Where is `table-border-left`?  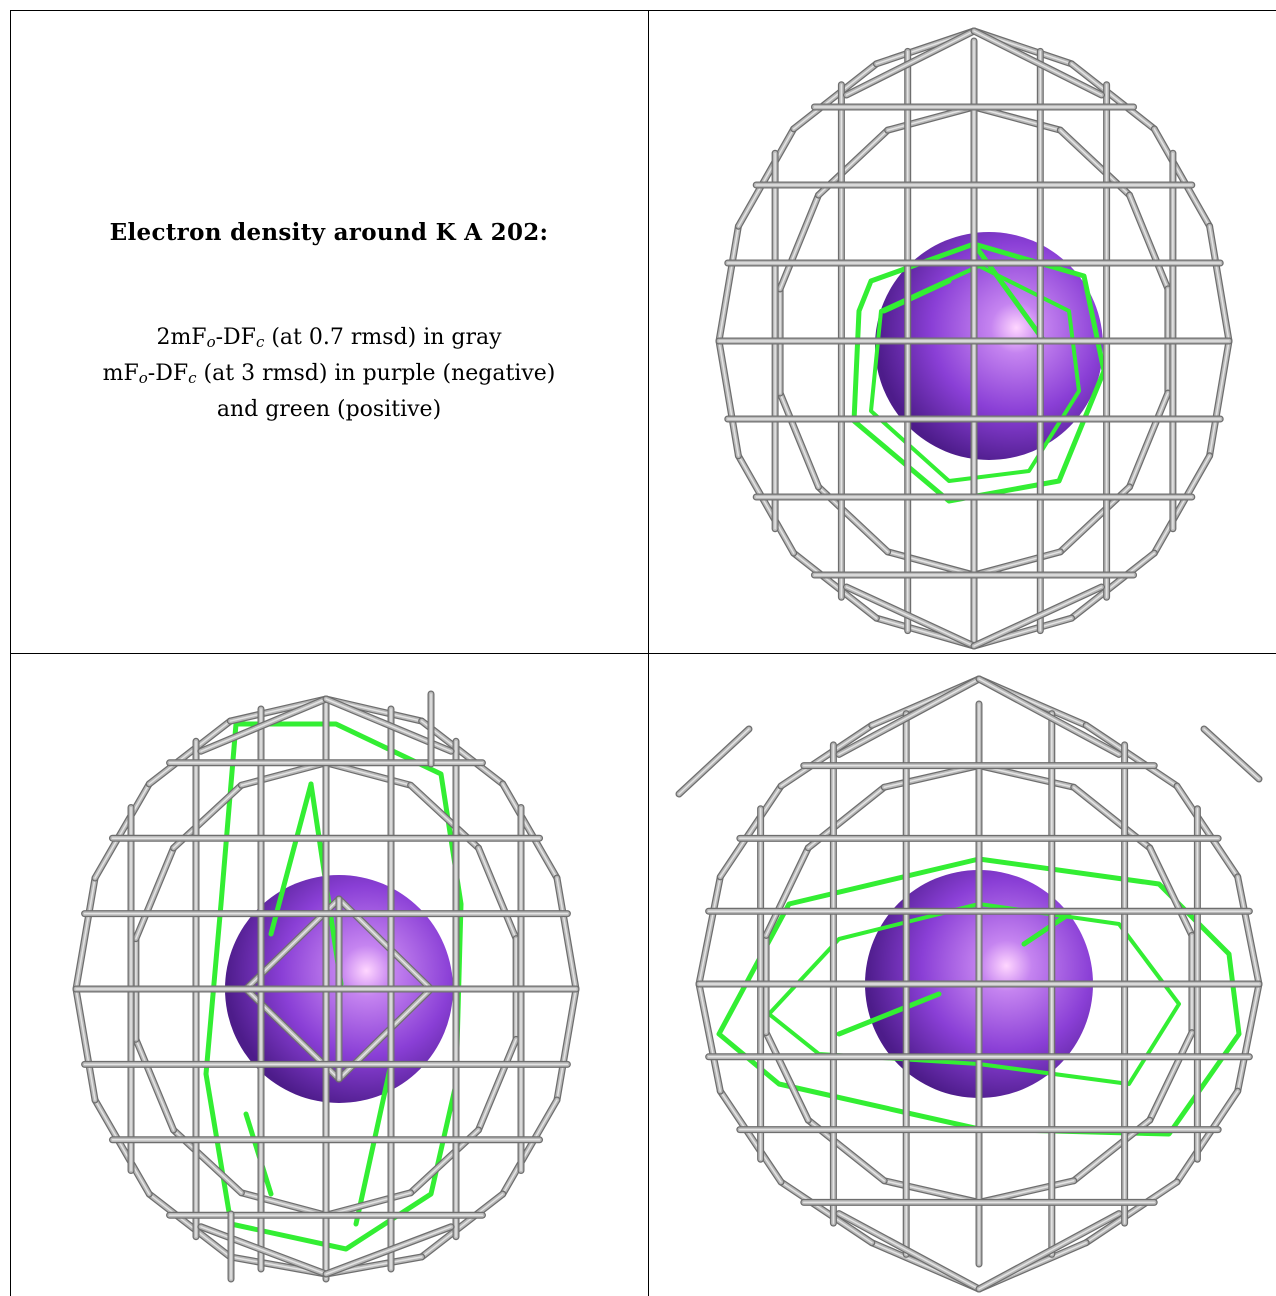 table-border-left is located at coordinates (10, 653).